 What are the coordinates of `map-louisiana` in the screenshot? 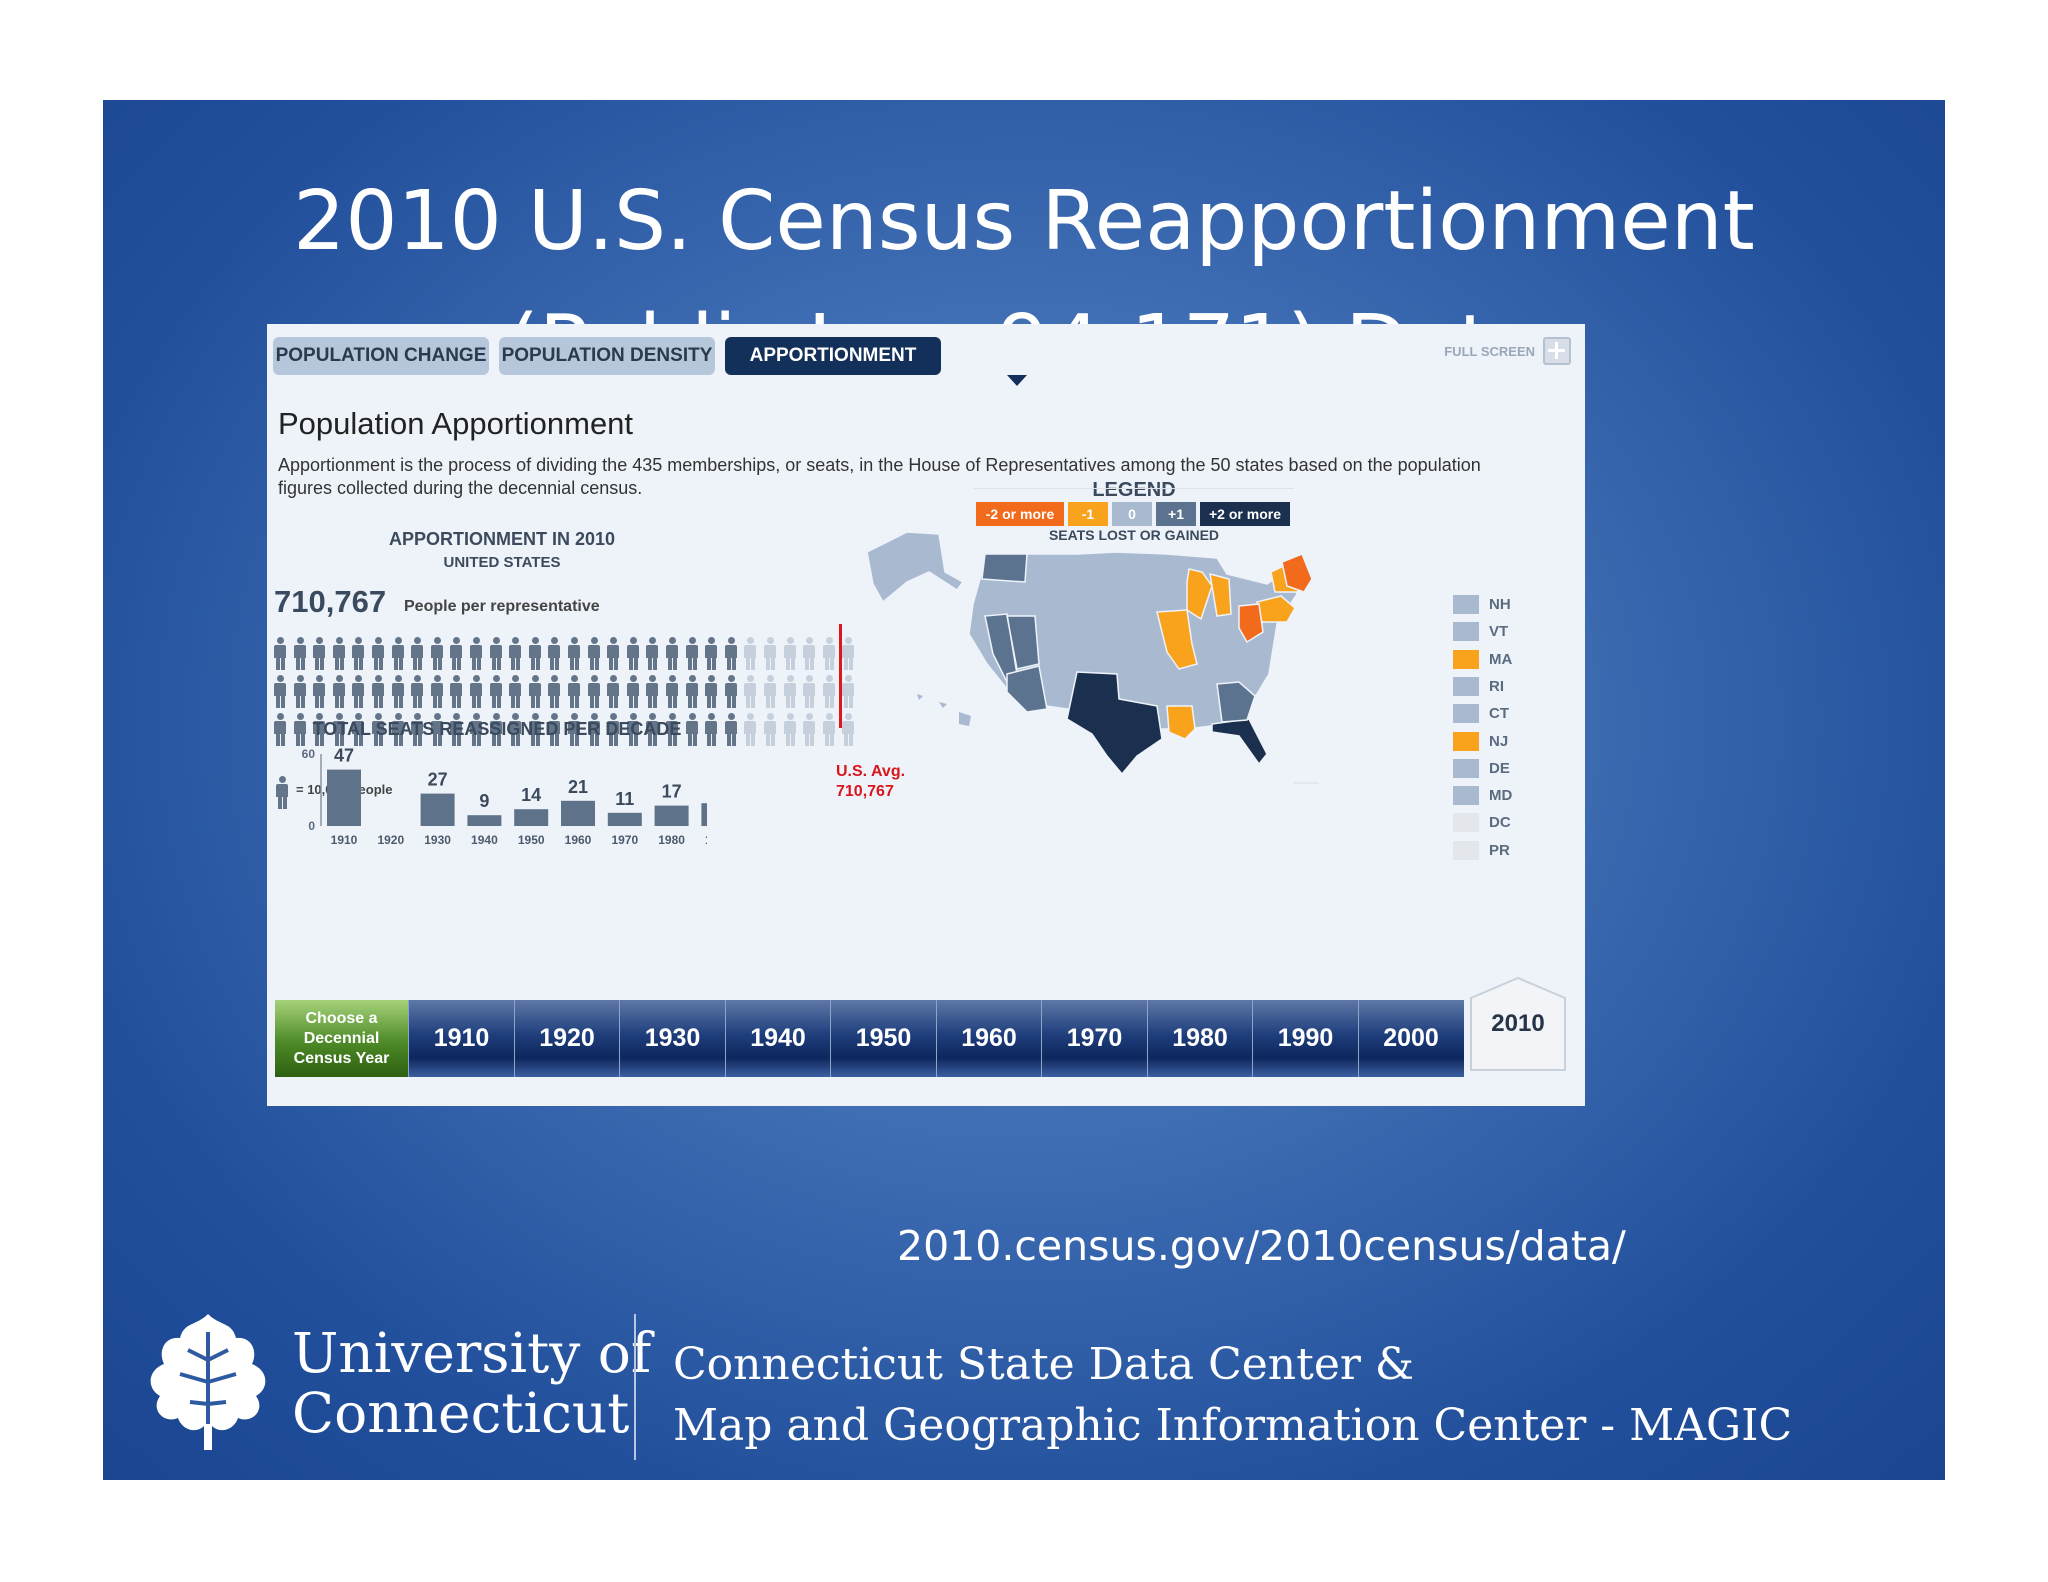 It's located at (1181, 722).